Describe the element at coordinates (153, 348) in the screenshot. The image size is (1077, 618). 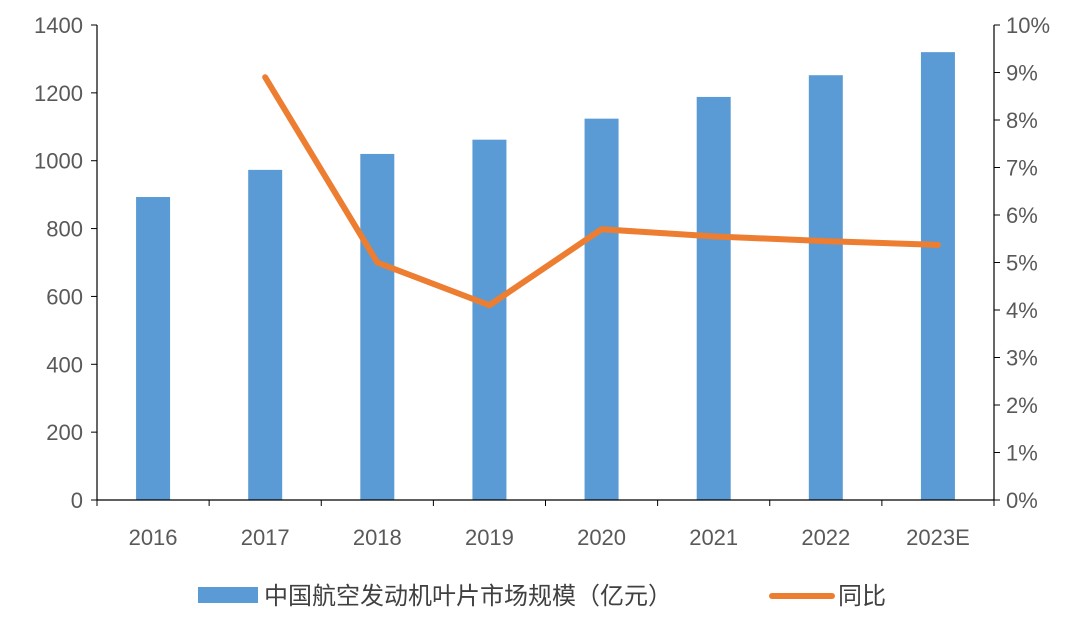
I see `bar-2016` at that location.